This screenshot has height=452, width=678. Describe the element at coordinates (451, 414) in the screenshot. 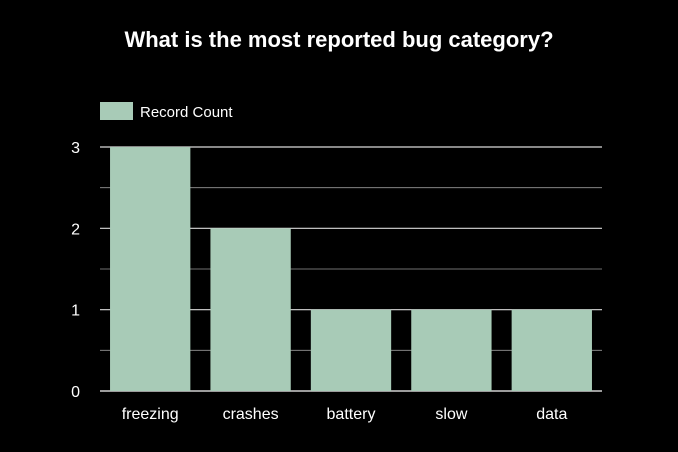

I see `x-category-label: slow` at that location.